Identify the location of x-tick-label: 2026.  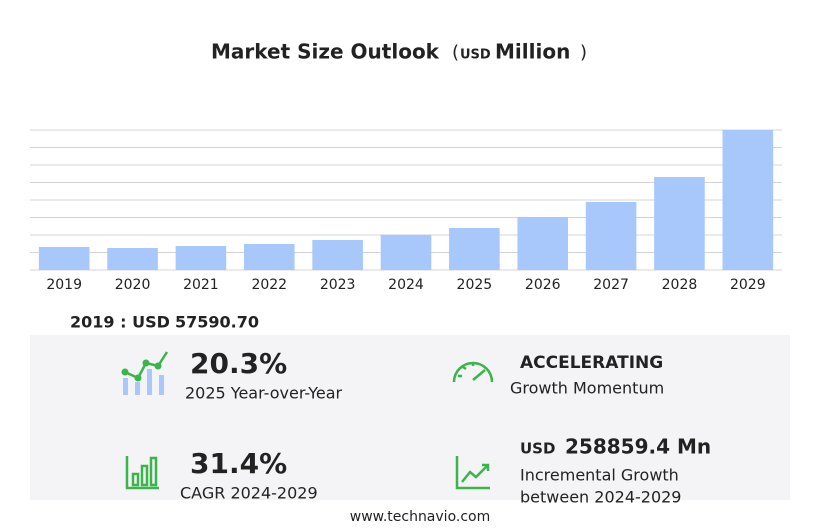
(543, 285).